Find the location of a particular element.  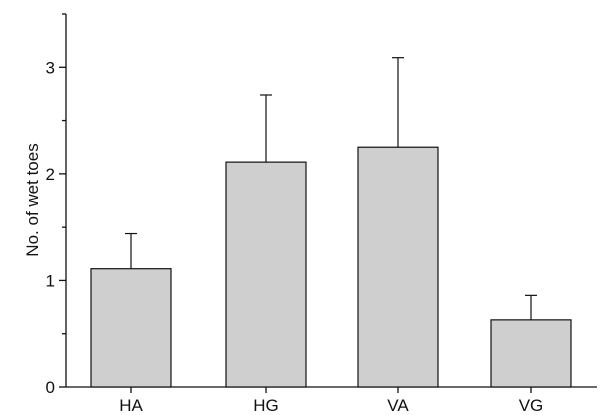

x-tick-label-hg: HG is located at coordinates (266, 405).